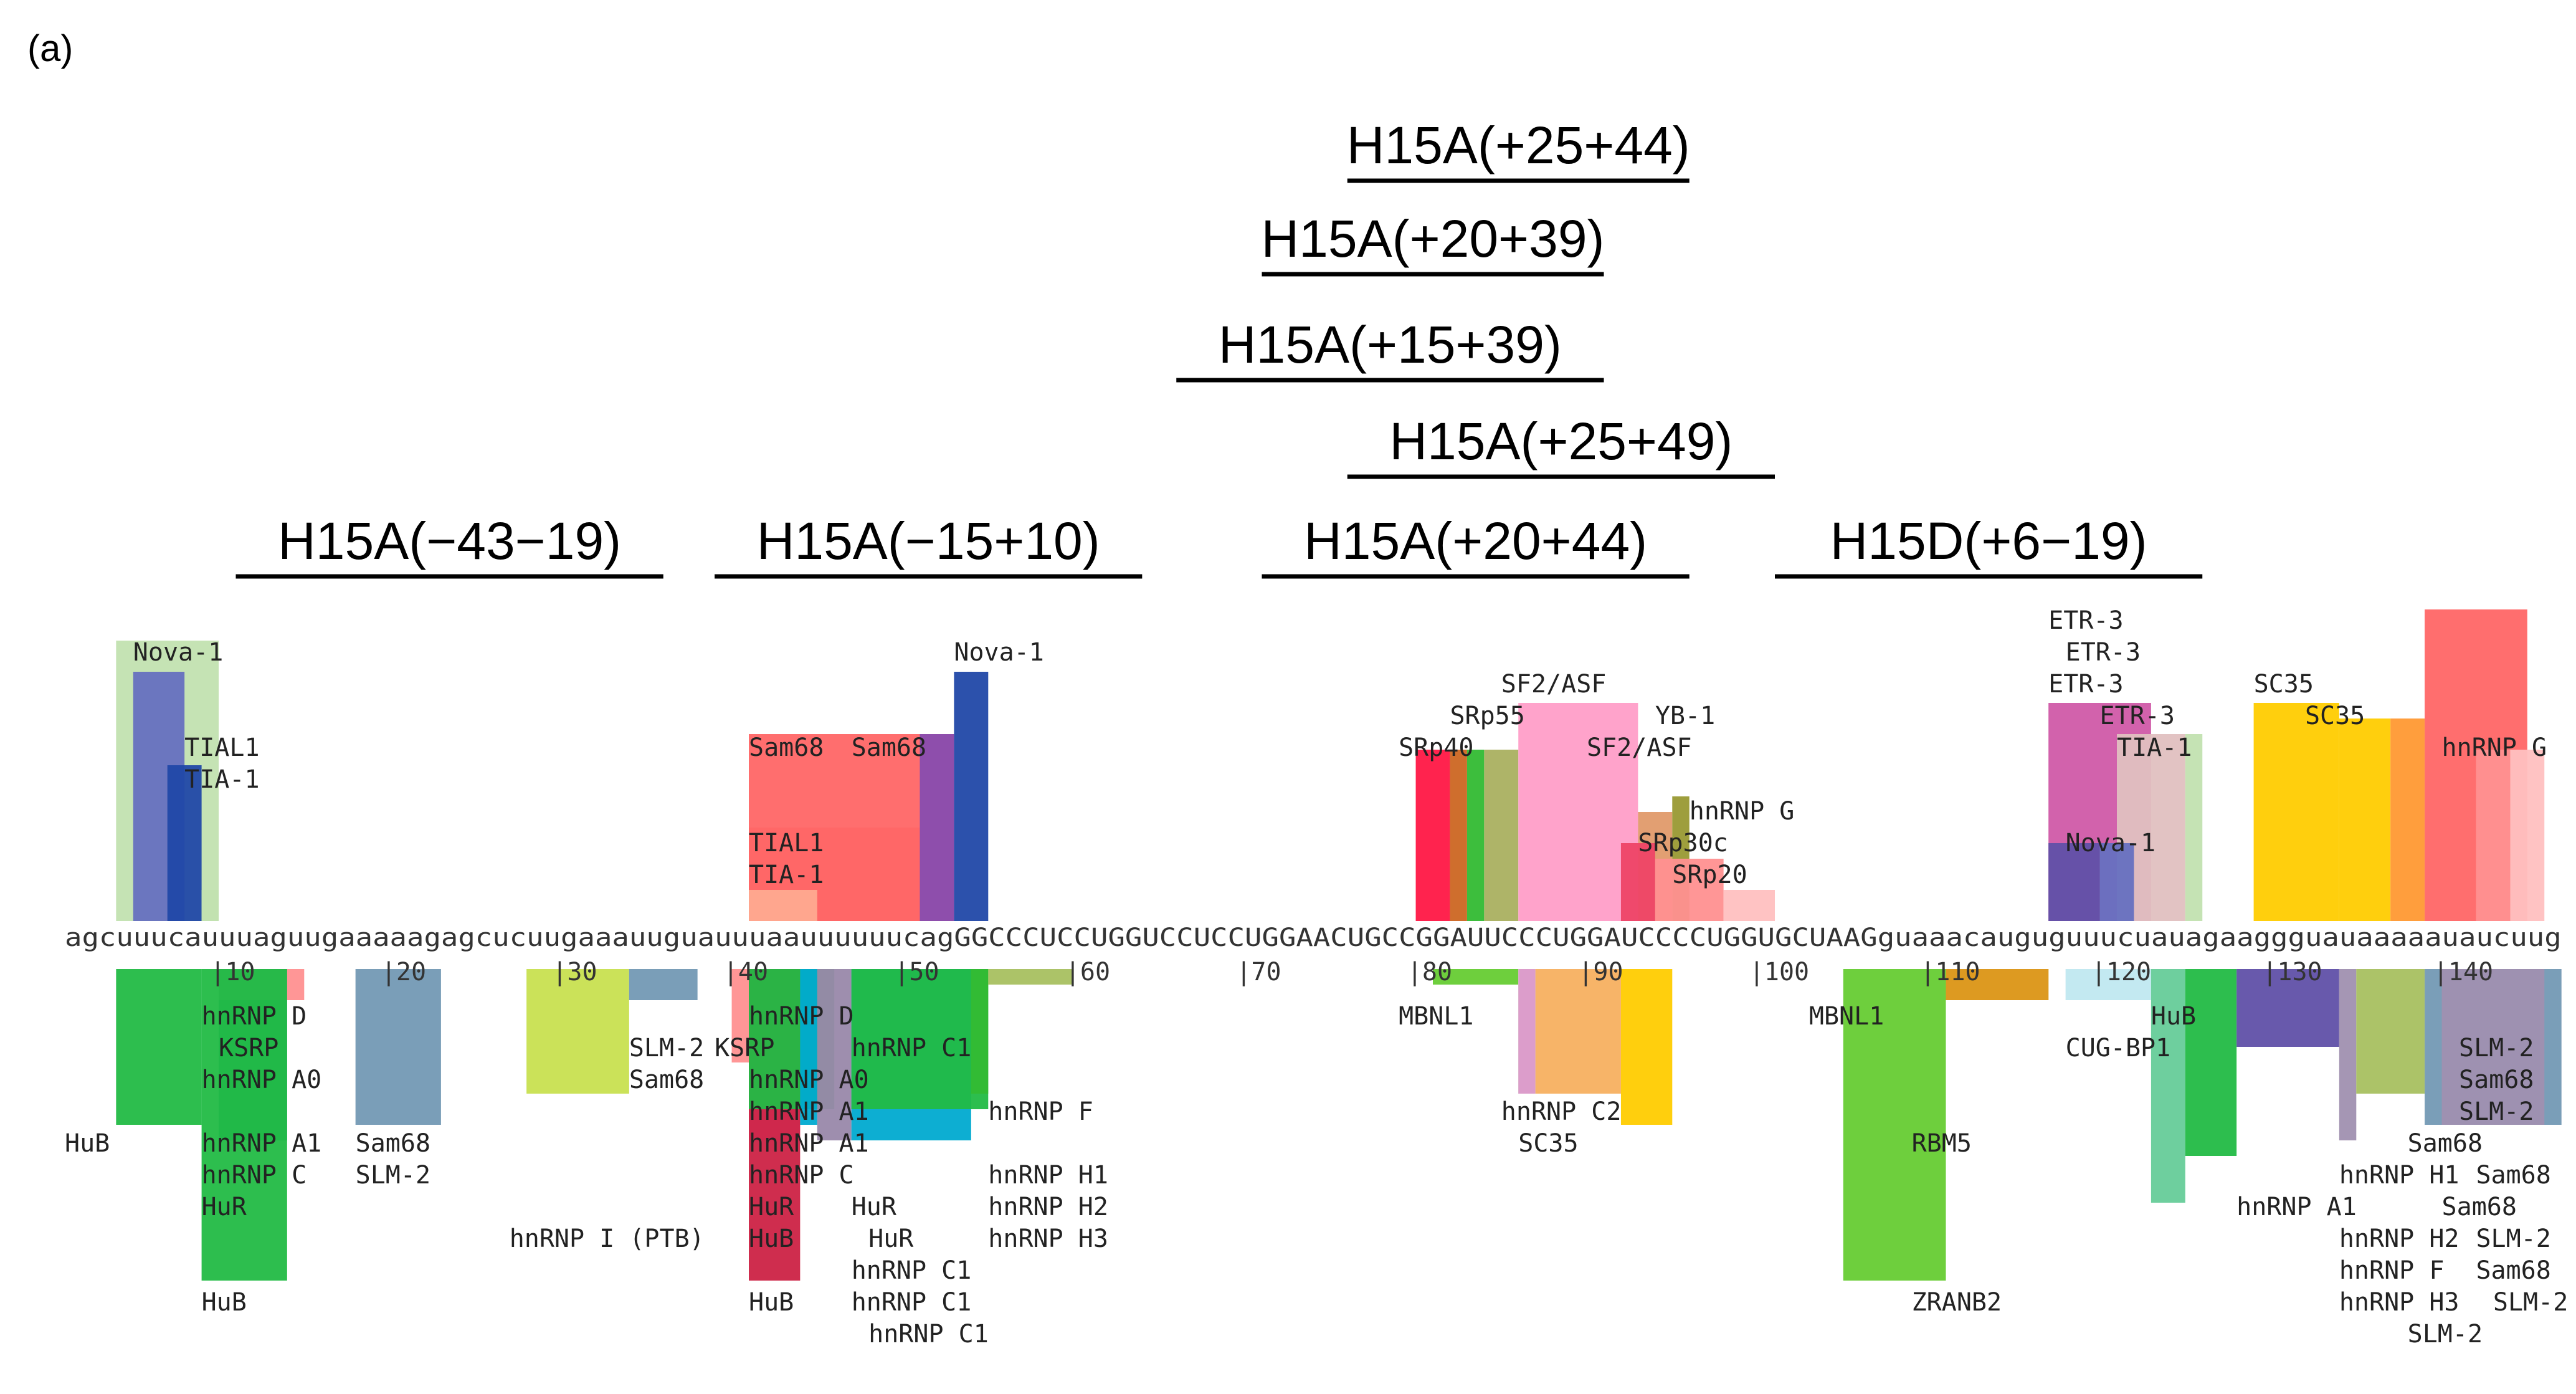 This screenshot has height=1394, width=2576. Describe the element at coordinates (449, 541) in the screenshot. I see `oligo-label: H15A(−43−19)` at that location.